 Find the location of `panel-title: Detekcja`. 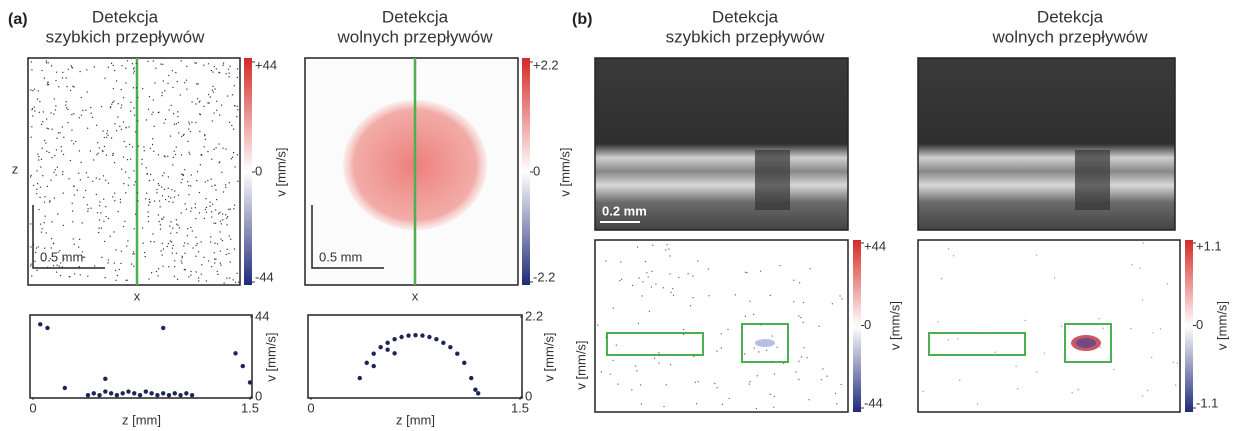

panel-title: Detekcja is located at coordinates (1070, 16).